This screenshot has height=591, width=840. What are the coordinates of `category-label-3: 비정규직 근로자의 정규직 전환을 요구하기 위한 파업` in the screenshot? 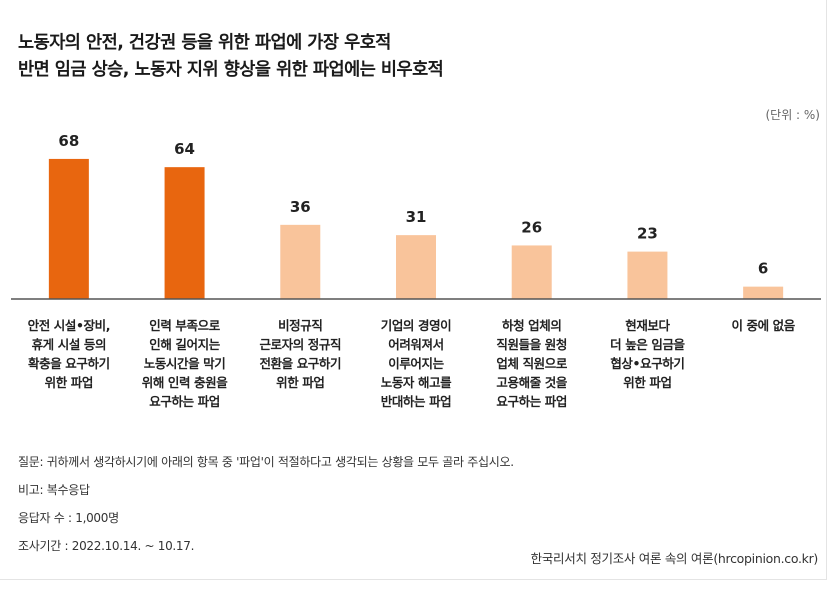 It's located at (300, 354).